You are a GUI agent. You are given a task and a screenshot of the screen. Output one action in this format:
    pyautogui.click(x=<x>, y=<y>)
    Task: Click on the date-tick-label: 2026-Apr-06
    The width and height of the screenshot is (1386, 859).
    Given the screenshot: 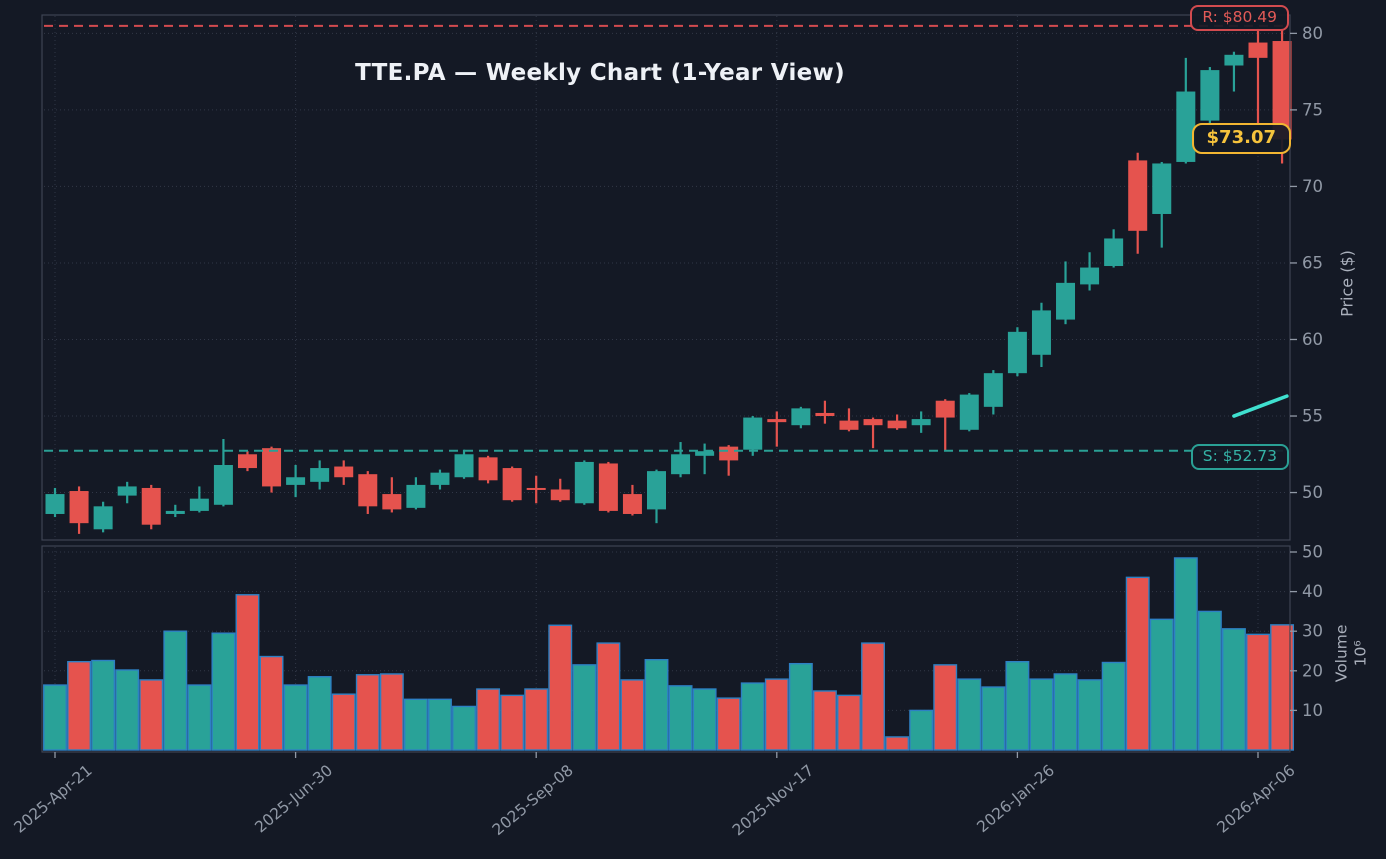 What is the action you would take?
    pyautogui.click(x=1256, y=798)
    